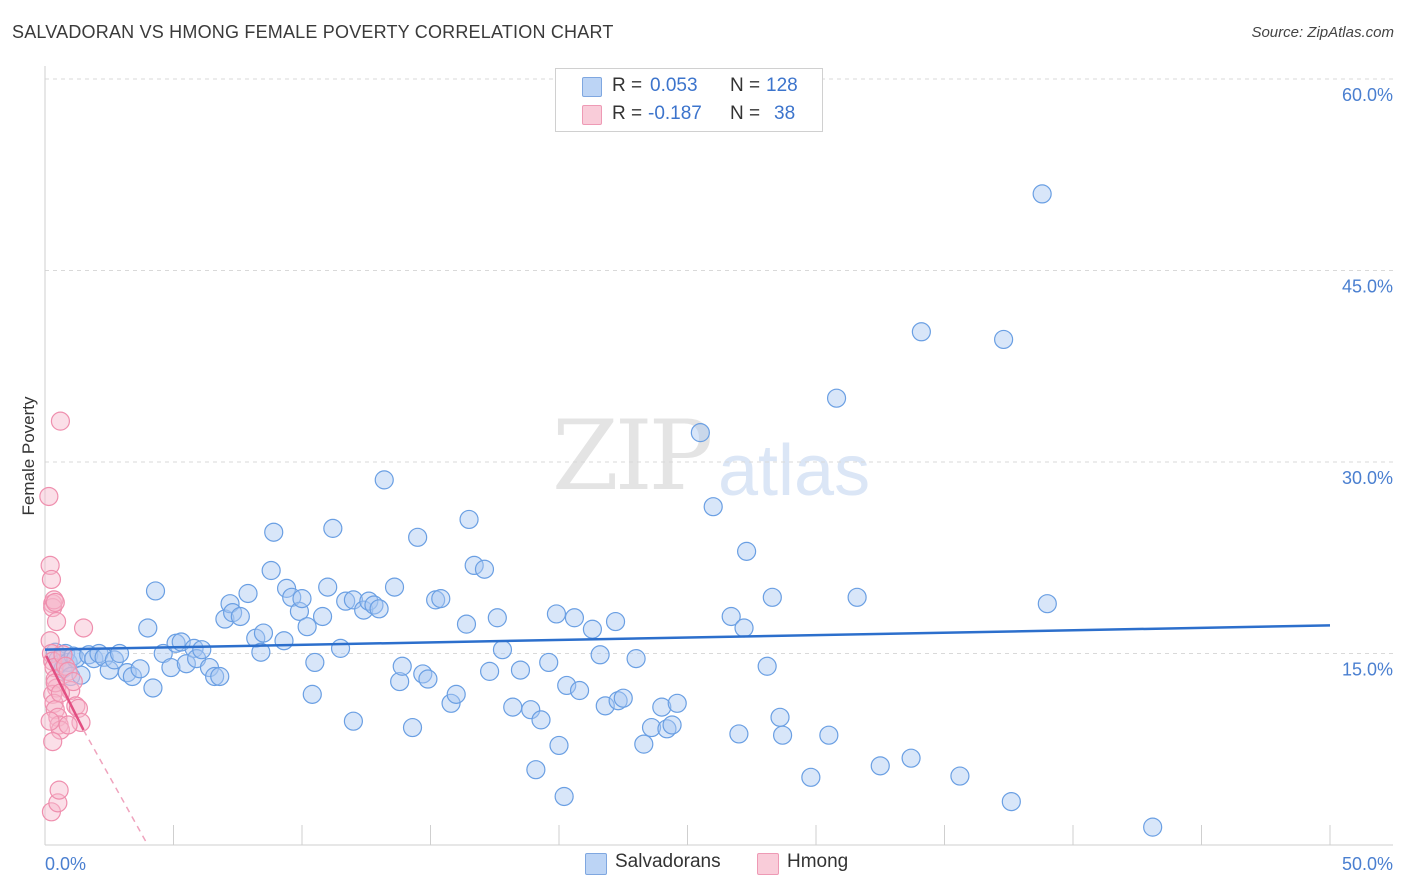  I want to click on hmong-trend-extension, so click(115, 787).